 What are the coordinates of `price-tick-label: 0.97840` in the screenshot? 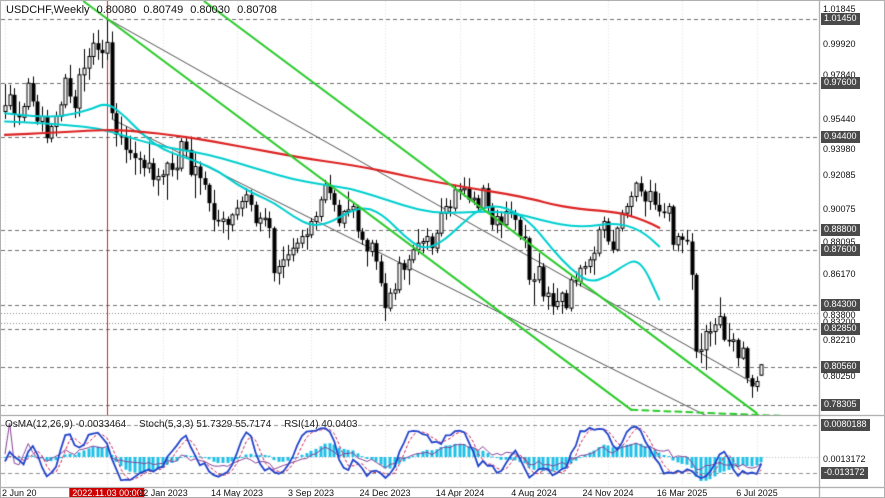 It's located at (839, 75).